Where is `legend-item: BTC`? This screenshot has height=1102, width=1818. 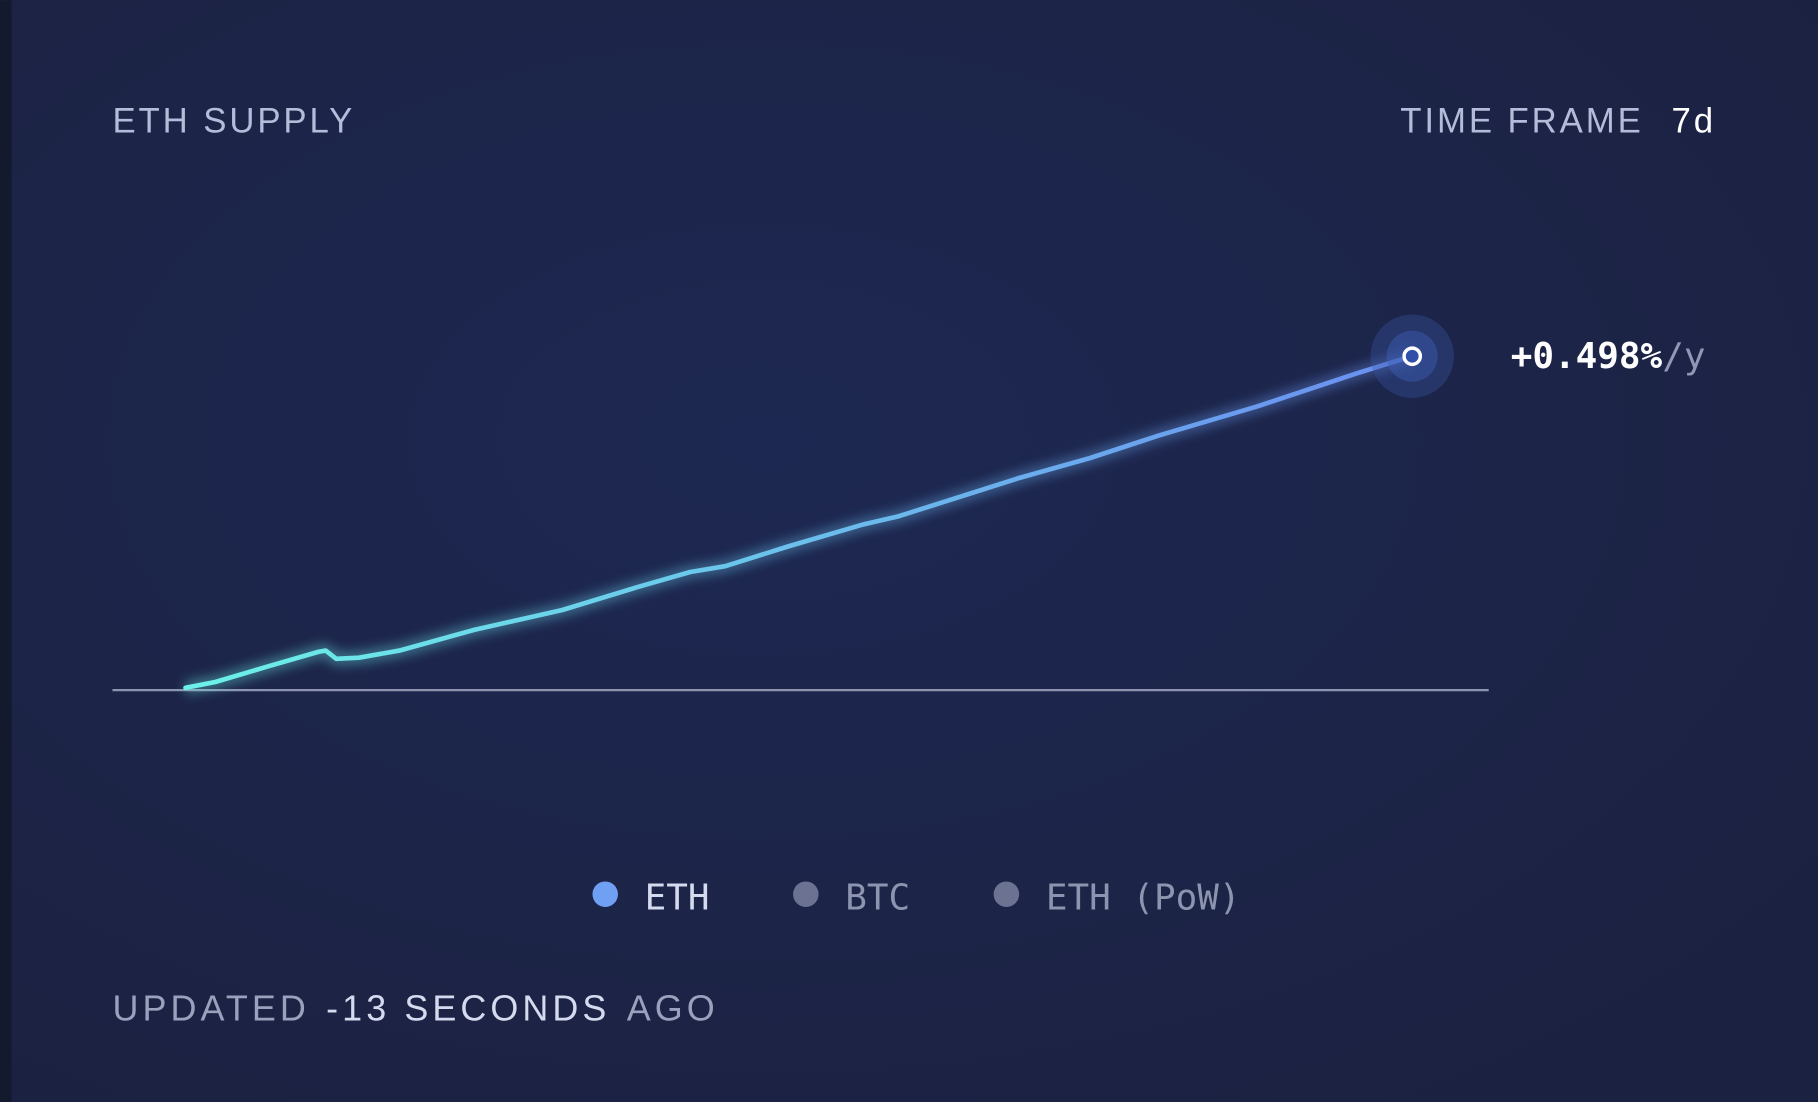
legend-item: BTC is located at coordinates (851, 897).